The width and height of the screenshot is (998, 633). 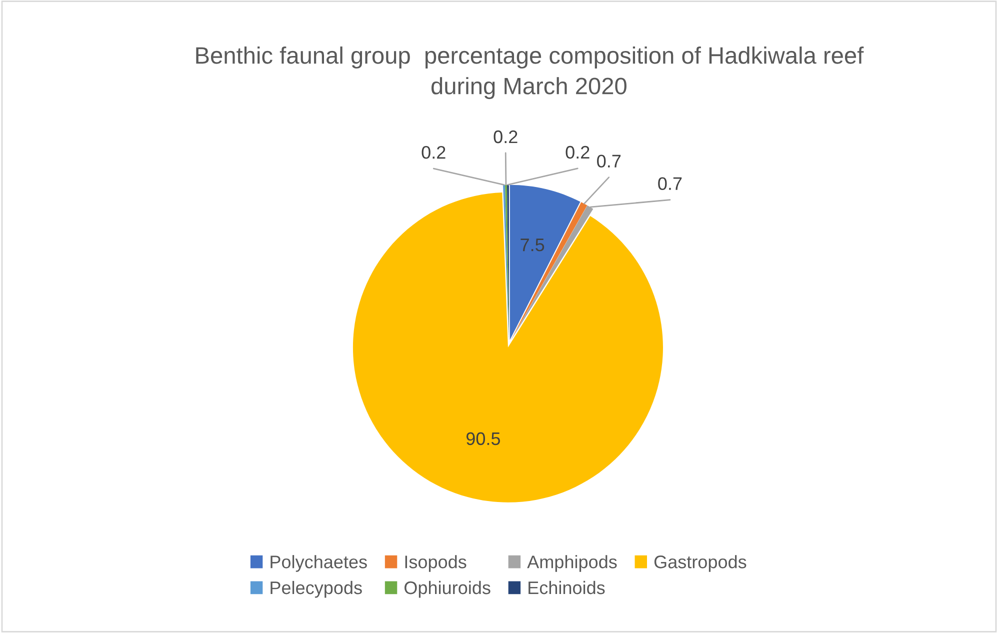 I want to click on data-label: 90.5, so click(x=483, y=439).